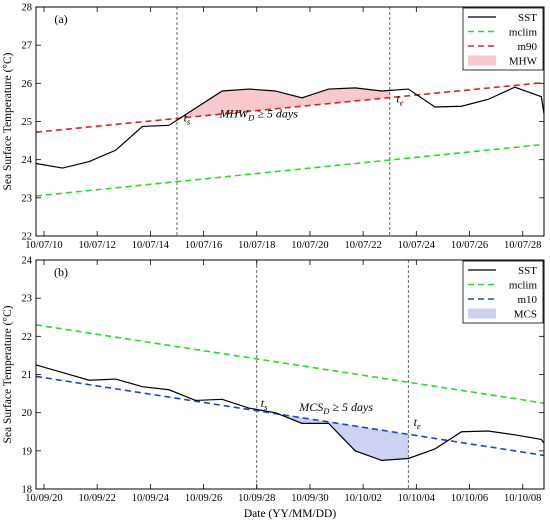 This screenshot has width=550, height=525. Describe the element at coordinates (27, 84) in the screenshot. I see `y-tick-label: 26` at that location.